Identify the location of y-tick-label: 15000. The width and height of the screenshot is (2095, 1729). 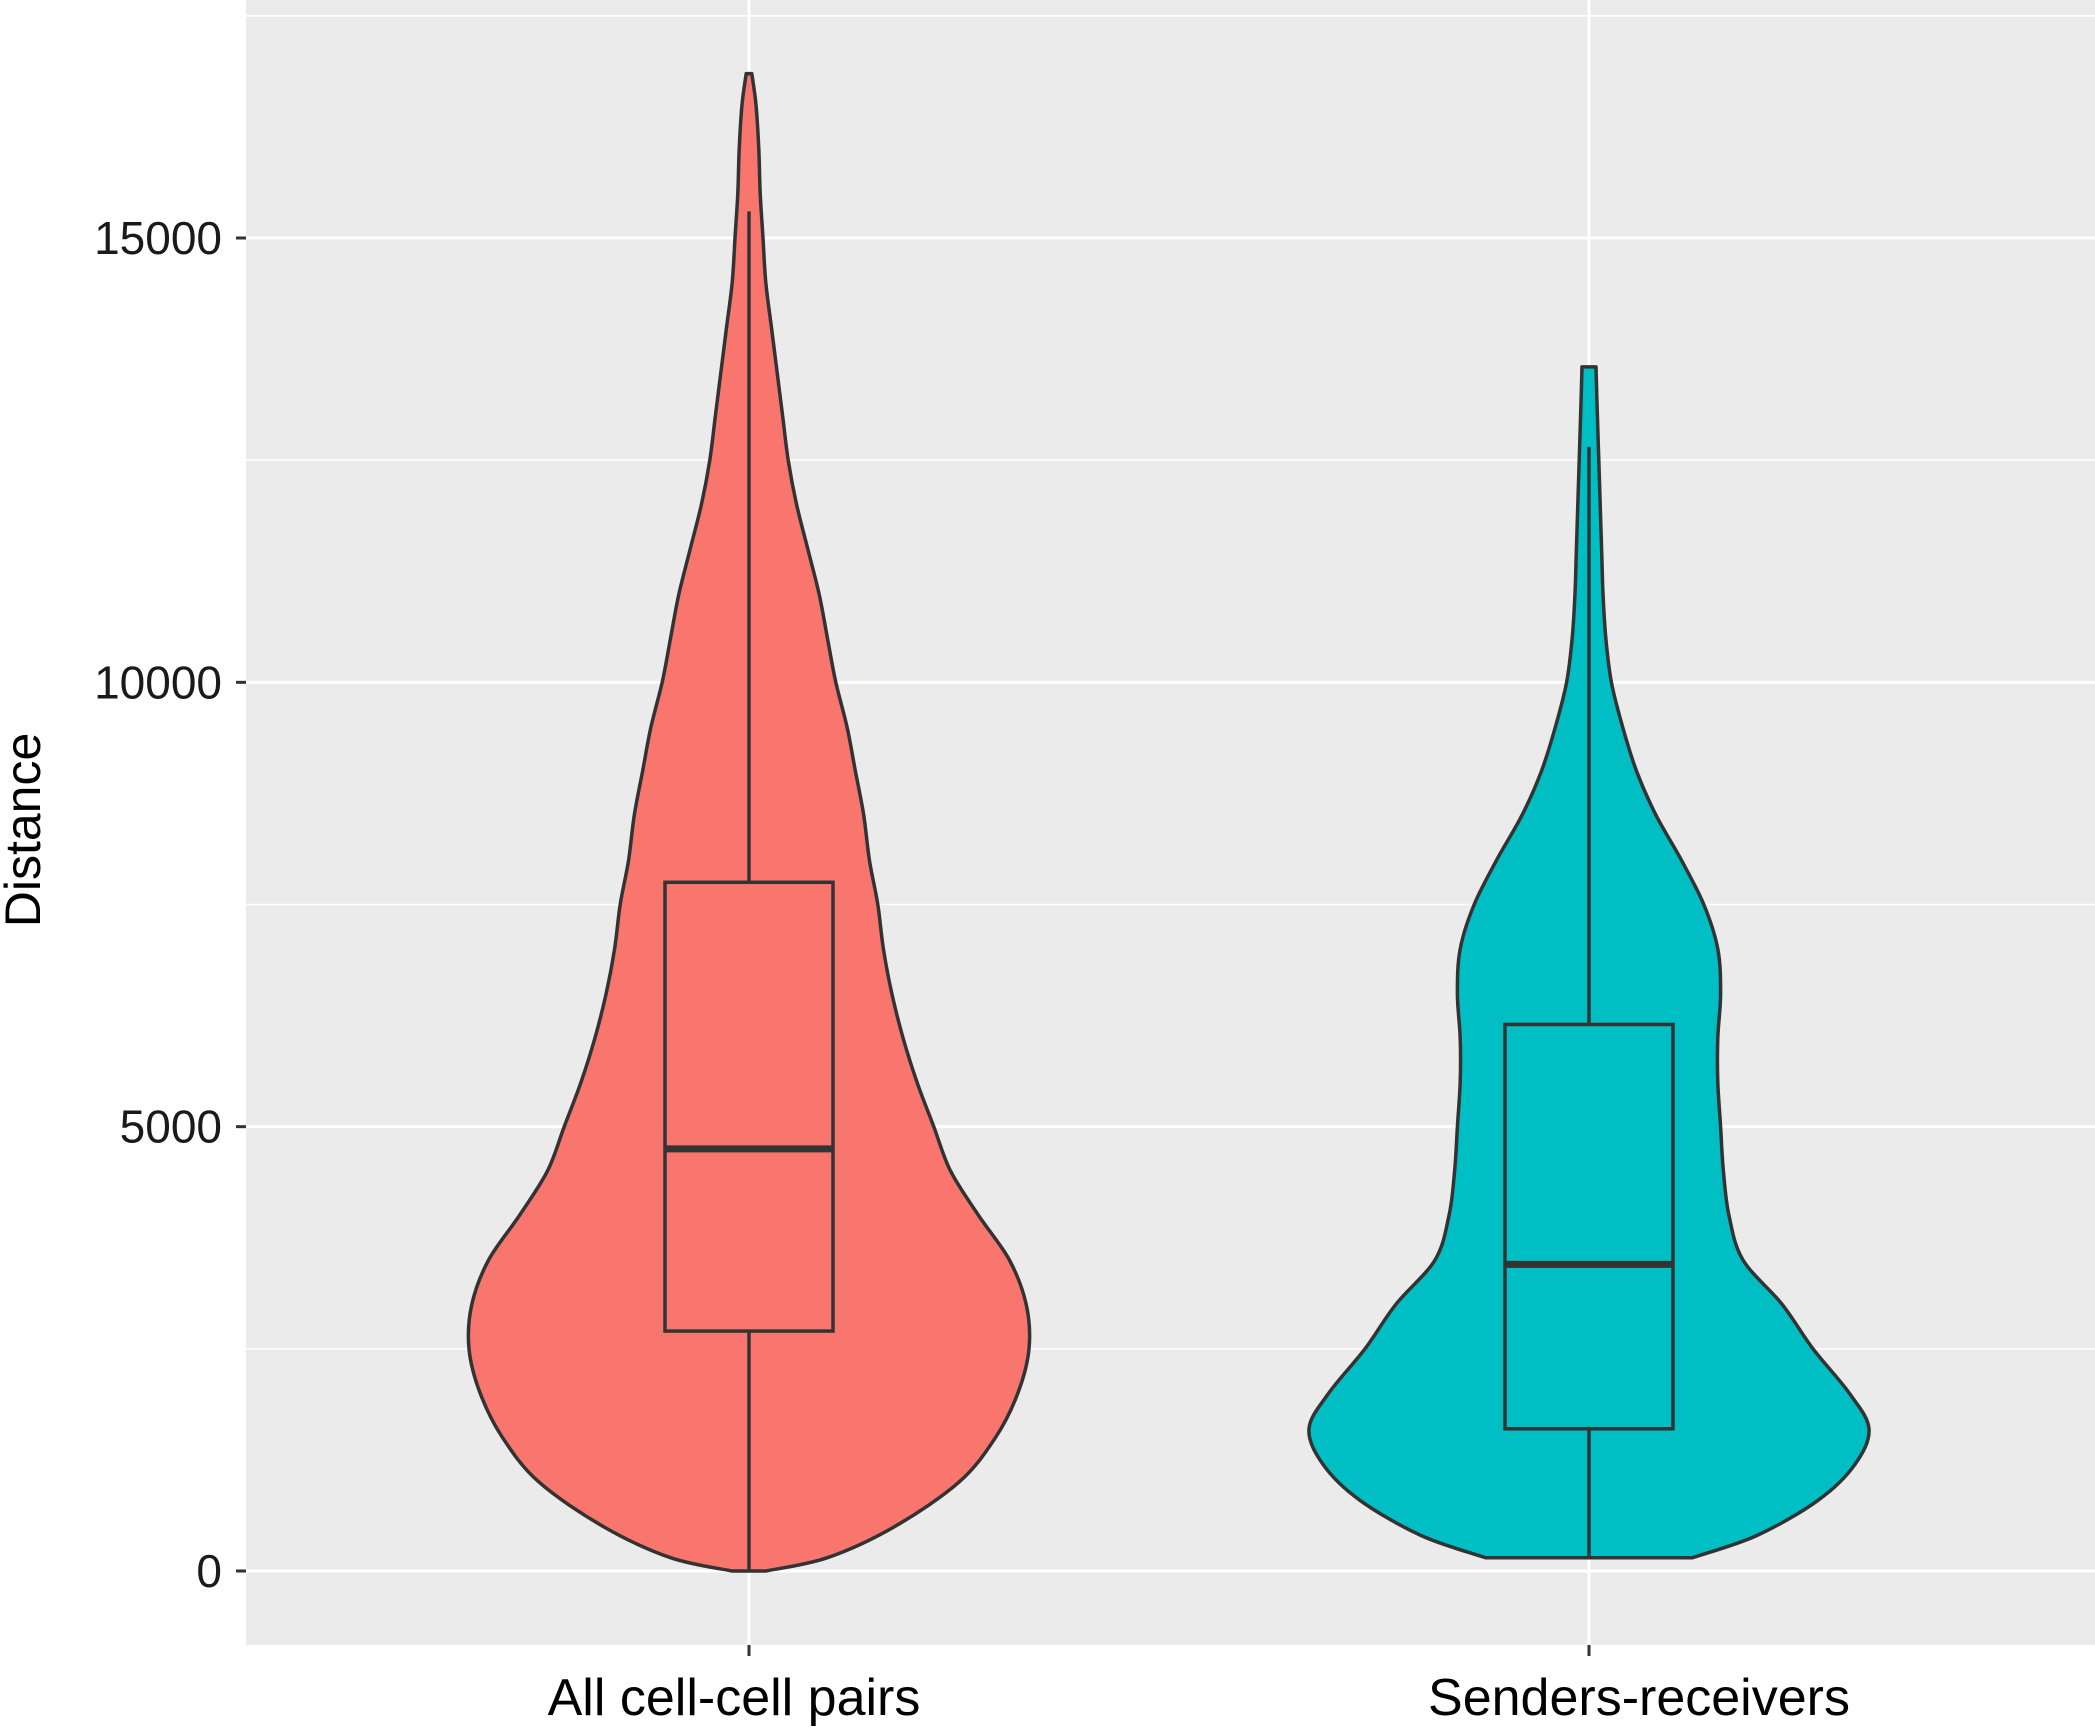
(158, 238).